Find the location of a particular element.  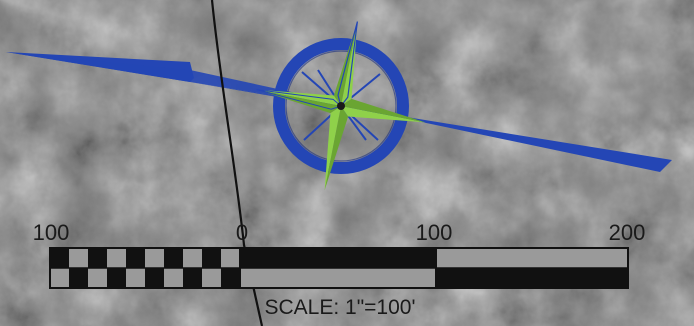

scale-label-mid: 100 is located at coordinates (434, 232).